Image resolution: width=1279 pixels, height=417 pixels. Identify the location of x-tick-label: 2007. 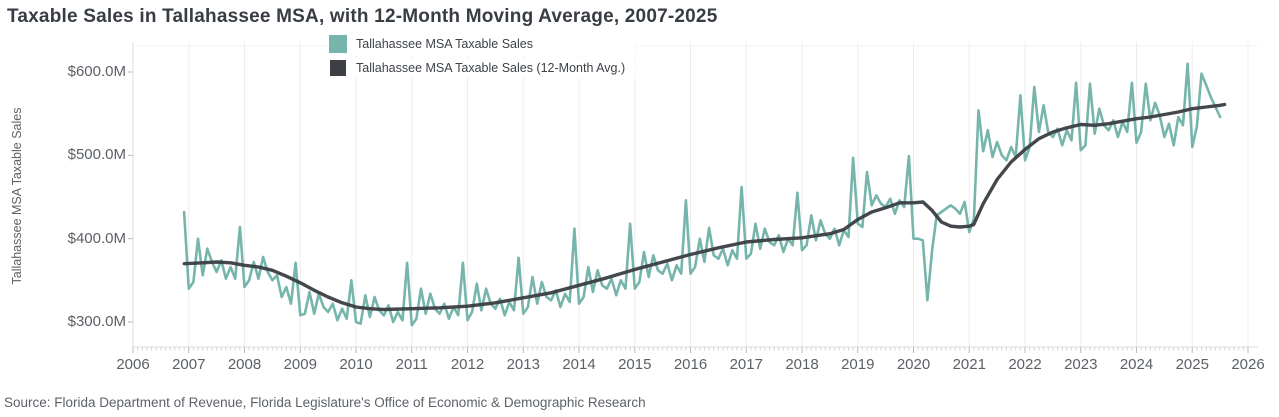
(189, 364).